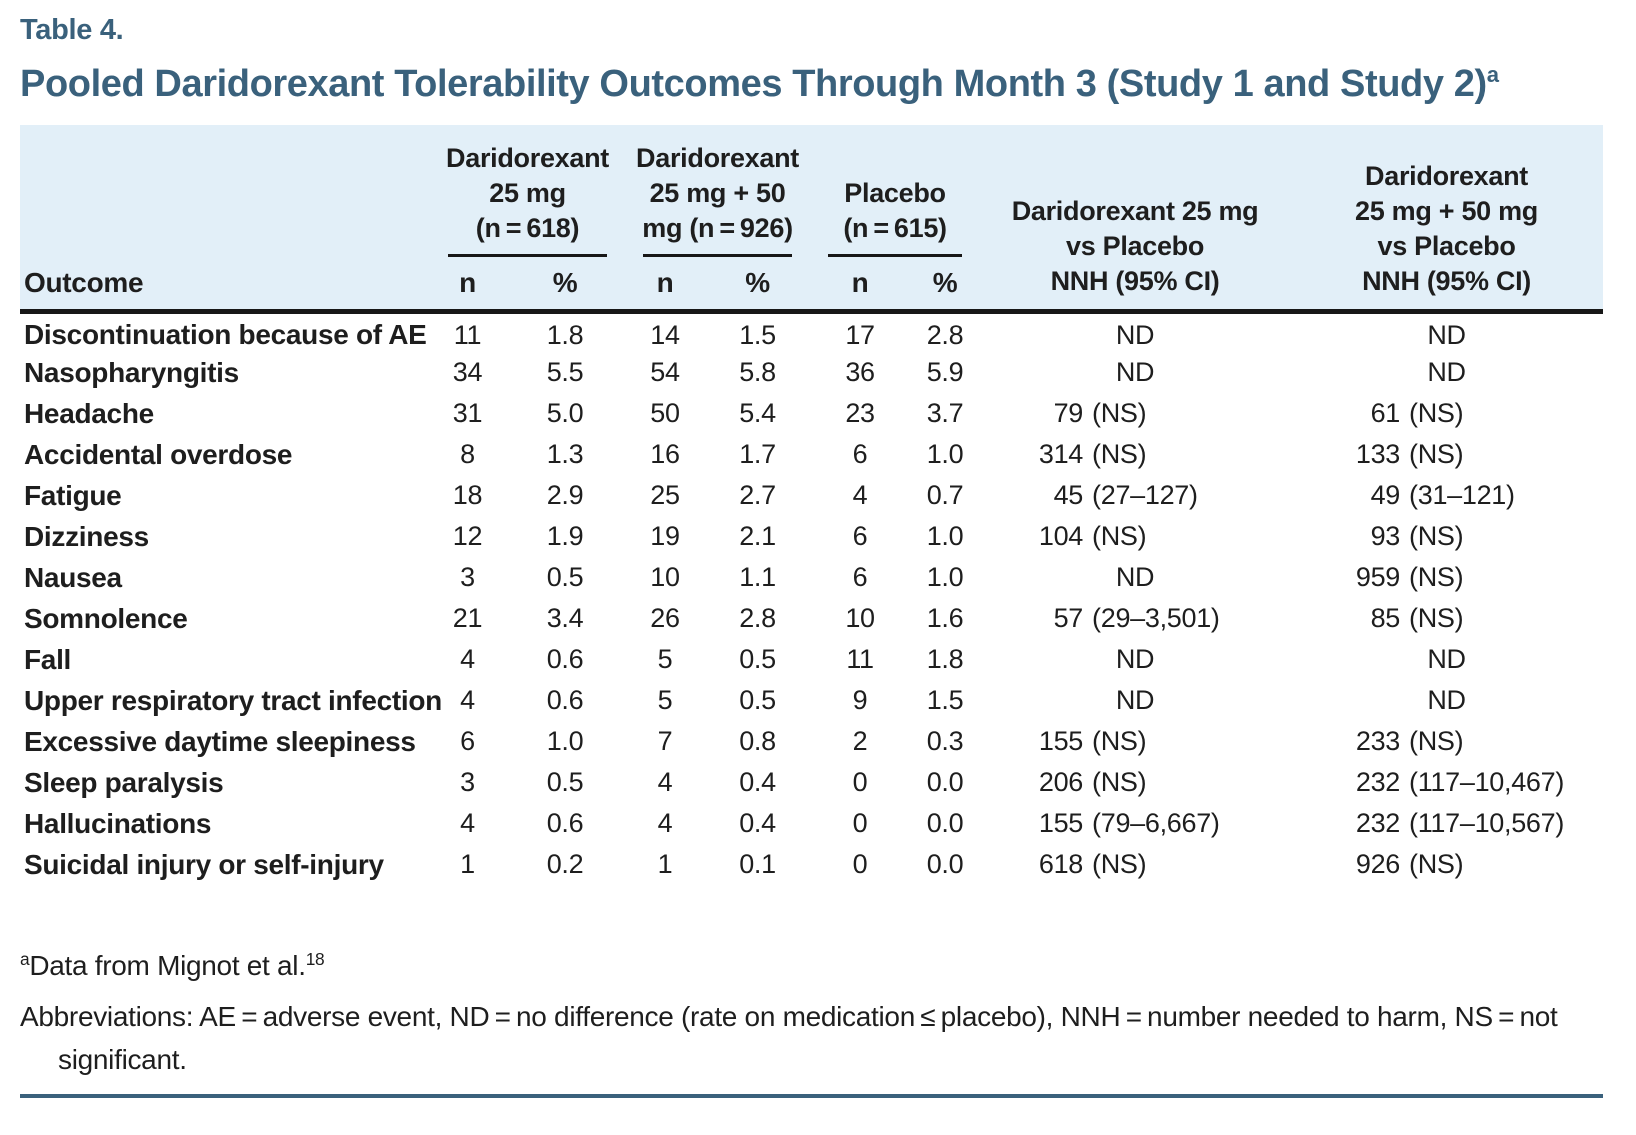 The width and height of the screenshot is (1636, 1135). I want to click on value-cell: 0.0, so click(945, 864).